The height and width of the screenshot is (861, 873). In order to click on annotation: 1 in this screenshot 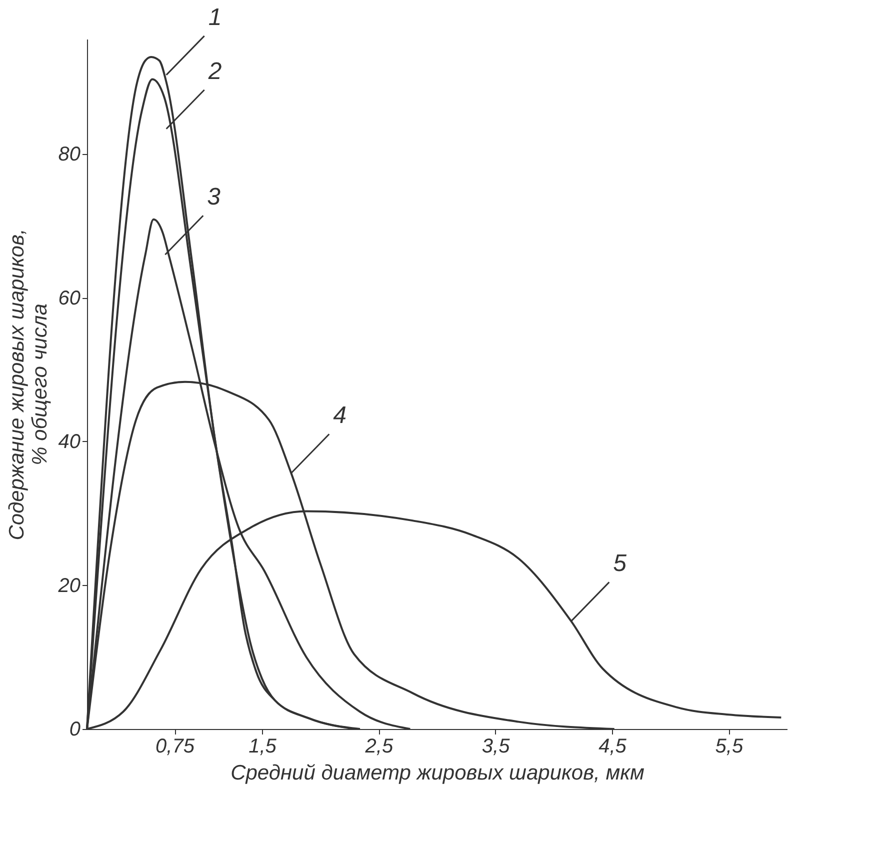, I will do `click(215, 17)`.